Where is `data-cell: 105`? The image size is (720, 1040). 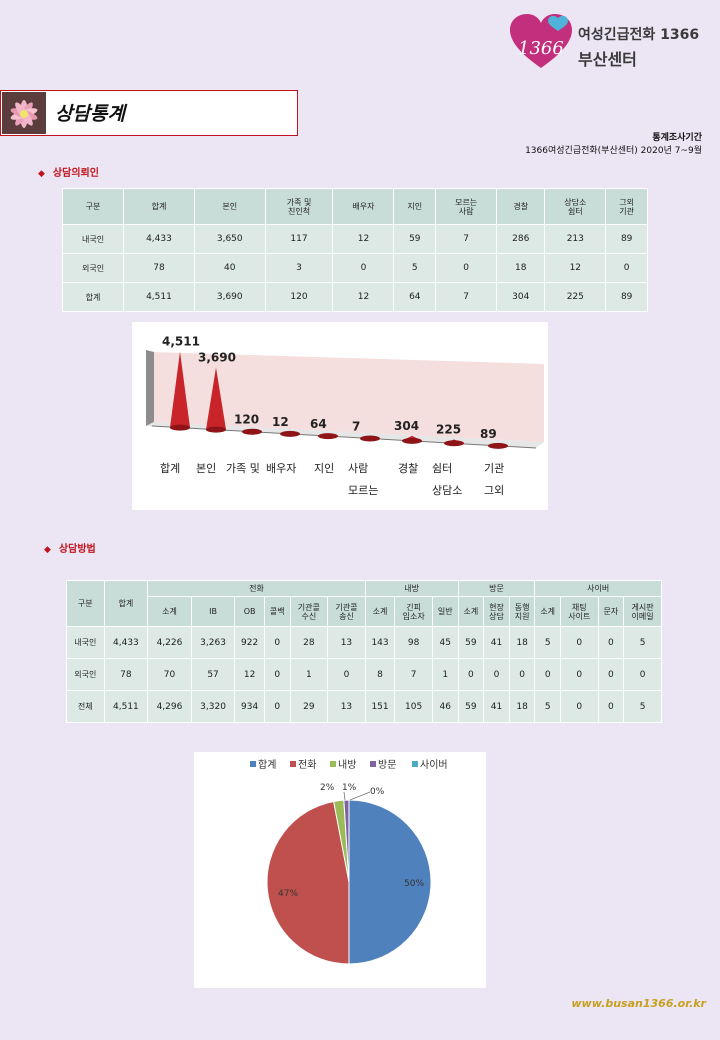
data-cell: 105 is located at coordinates (413, 706).